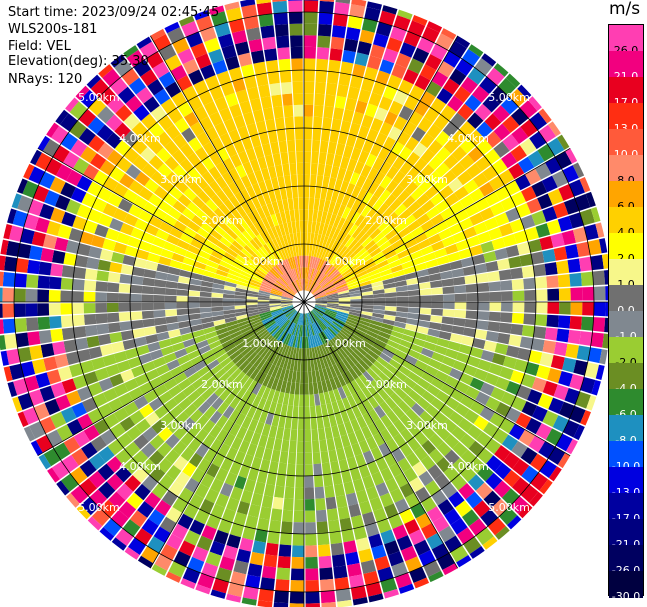  What do you see at coordinates (626, 272) in the screenshot?
I see `colorbar-segment` at bounding box center [626, 272].